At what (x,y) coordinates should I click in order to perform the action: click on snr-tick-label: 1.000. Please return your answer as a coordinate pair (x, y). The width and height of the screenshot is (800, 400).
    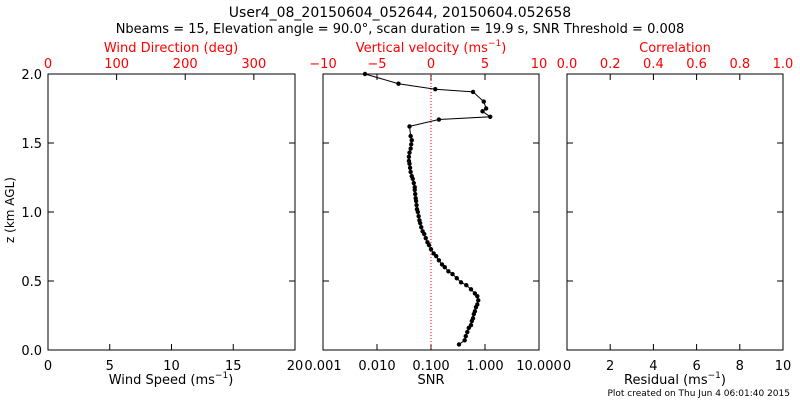
    Looking at the image, I should click on (484, 366).